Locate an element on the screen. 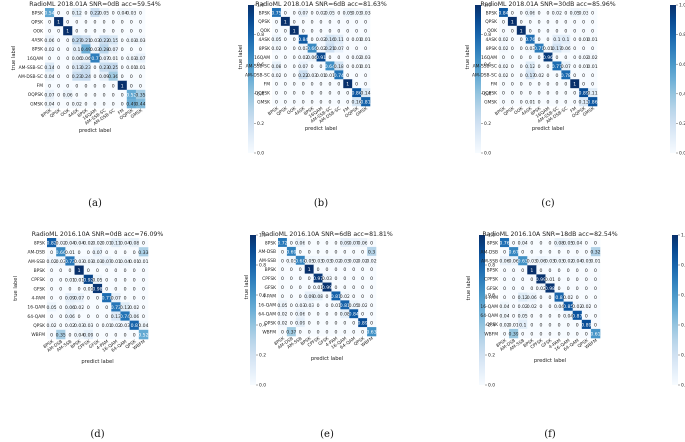  colorbar-tick-label: 0.0 is located at coordinates (260, 154).